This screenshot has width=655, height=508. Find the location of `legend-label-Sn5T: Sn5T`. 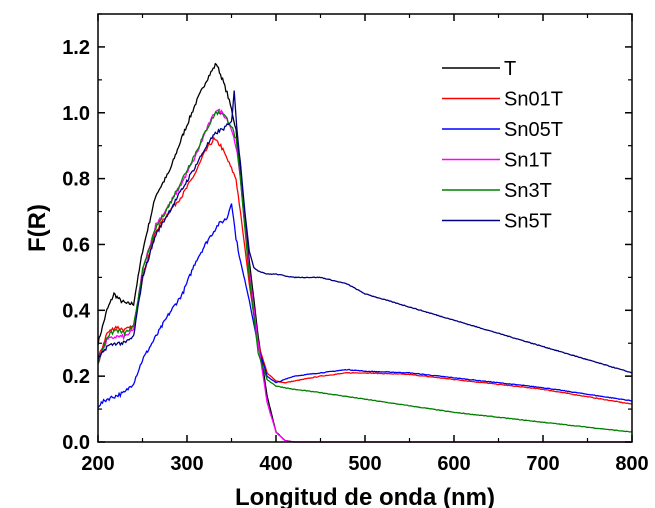

legend-label-Sn5T: Sn5T is located at coordinates (528, 222).